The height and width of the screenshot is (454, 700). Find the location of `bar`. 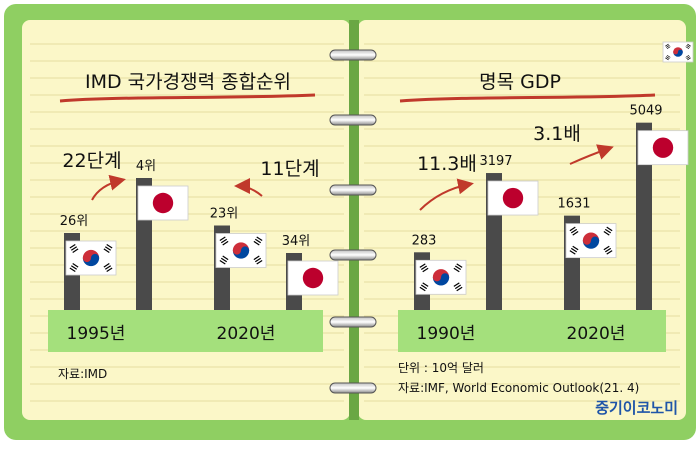

bar is located at coordinates (644, 216).